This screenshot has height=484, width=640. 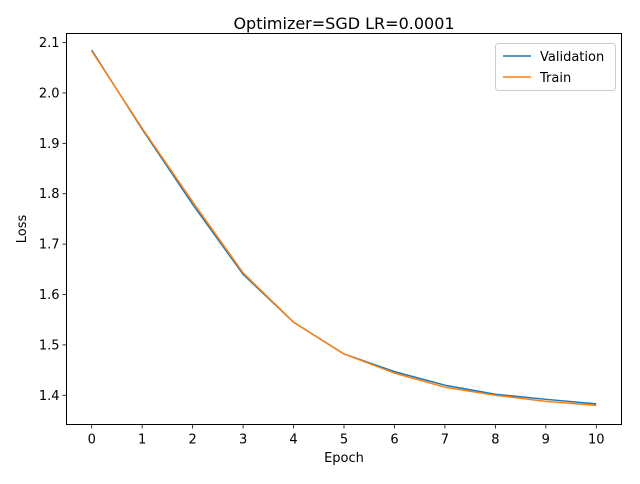 I want to click on x-tick-label: 6, so click(x=394, y=440).